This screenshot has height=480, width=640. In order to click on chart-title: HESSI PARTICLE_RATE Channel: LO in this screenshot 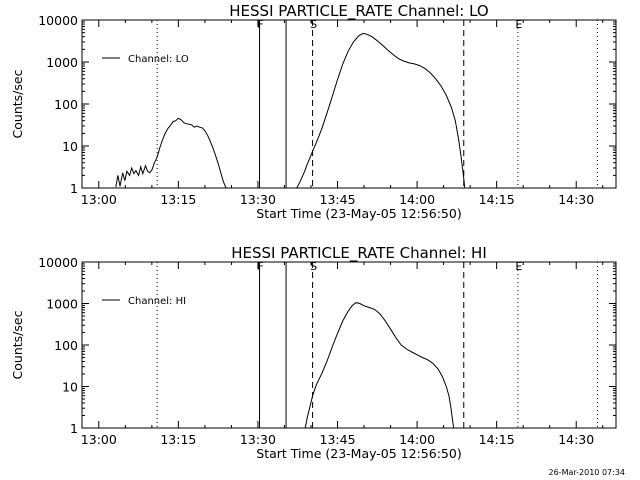, I will do `click(358, 11)`.